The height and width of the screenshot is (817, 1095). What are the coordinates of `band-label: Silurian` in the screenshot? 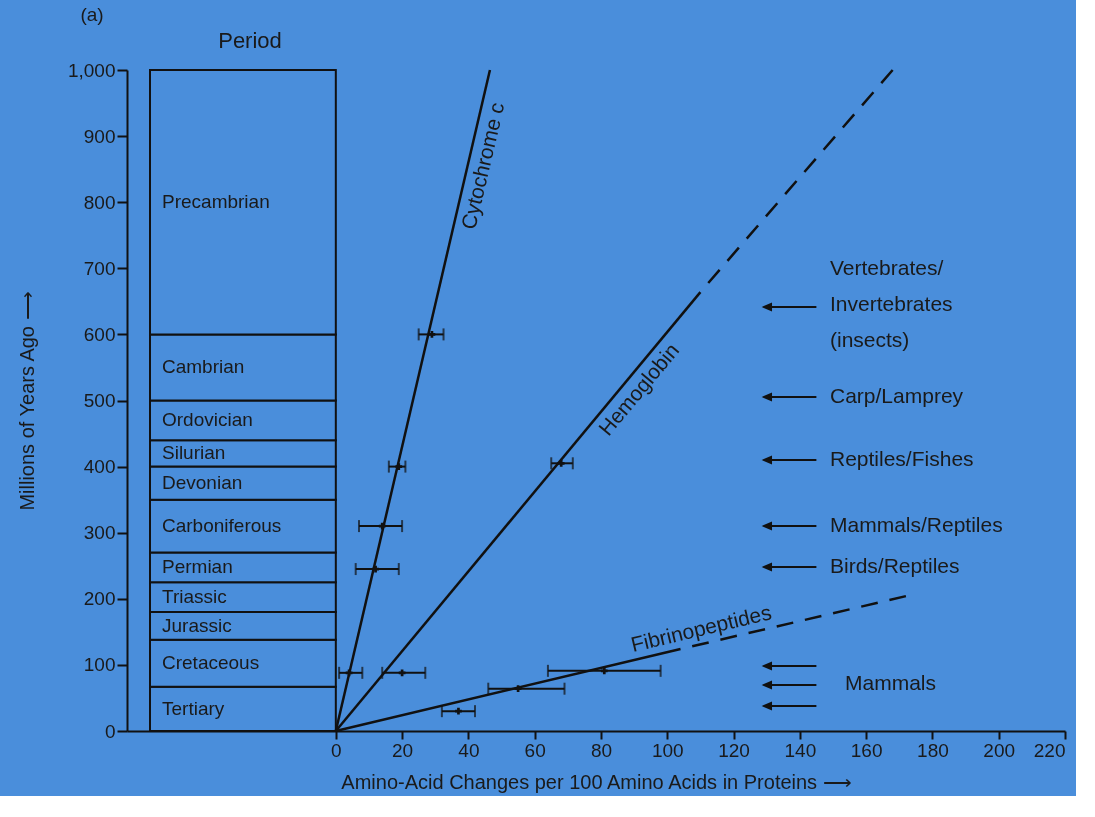 It's located at (194, 453).